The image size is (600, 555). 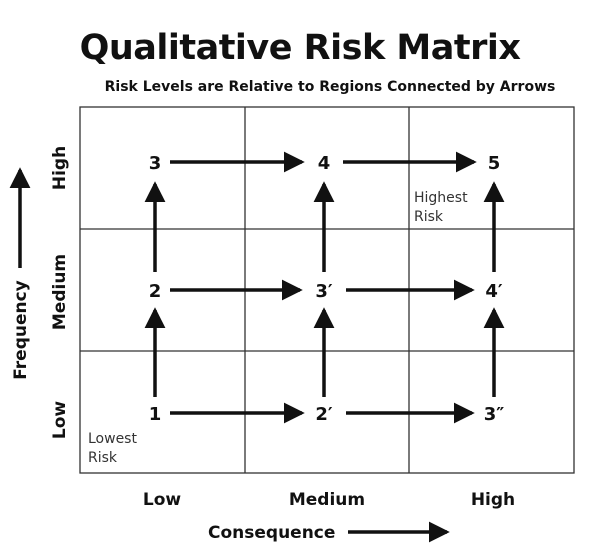 What do you see at coordinates (112, 448) in the screenshot?
I see `lowest-risk-note: Lowest Risk` at bounding box center [112, 448].